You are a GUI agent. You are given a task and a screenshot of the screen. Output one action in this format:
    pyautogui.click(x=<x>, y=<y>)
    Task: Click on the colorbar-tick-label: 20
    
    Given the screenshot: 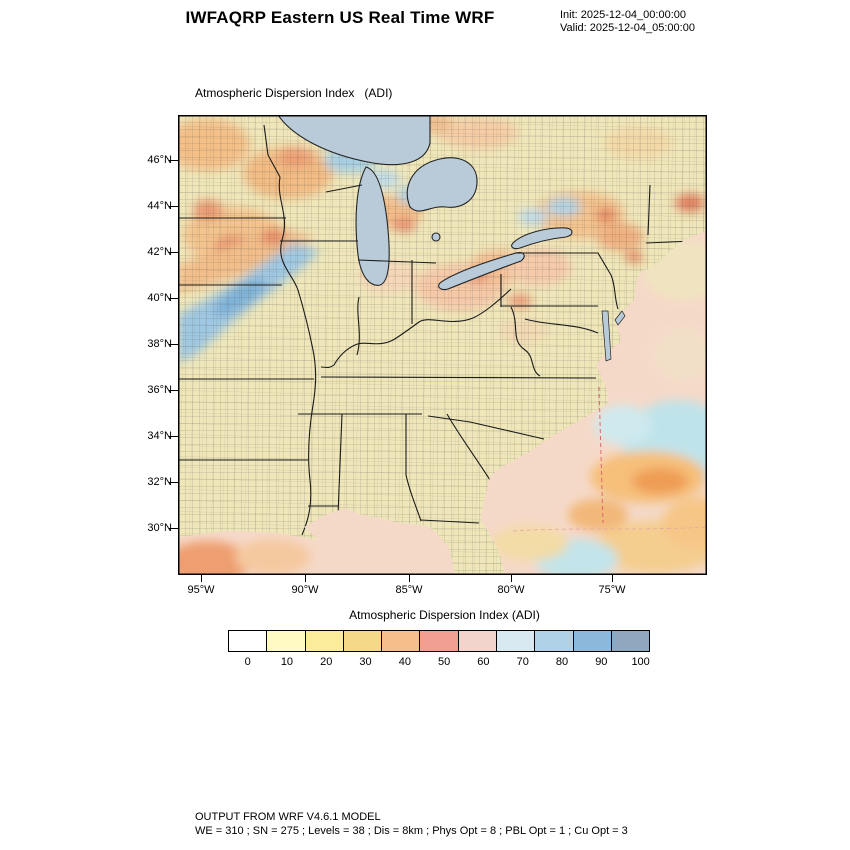 What is the action you would take?
    pyautogui.click(x=326, y=662)
    